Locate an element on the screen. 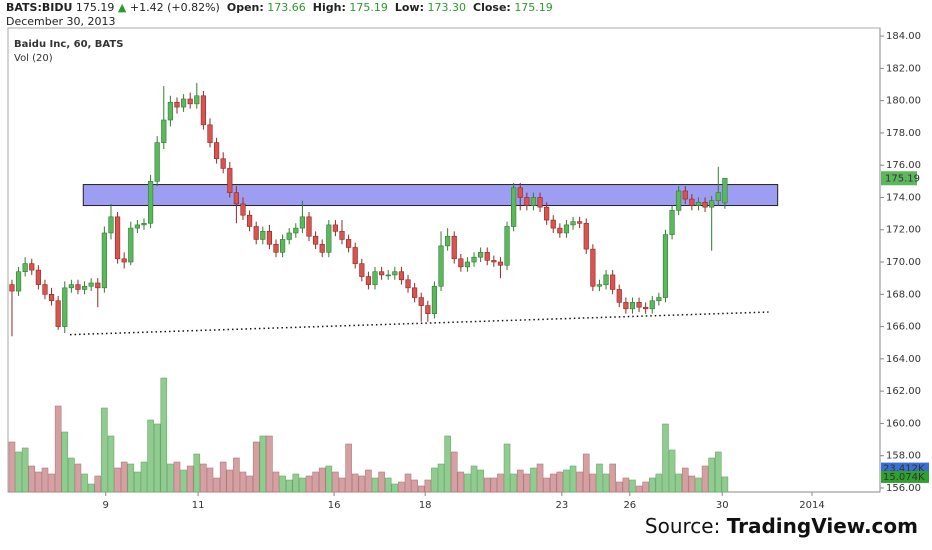  volume-title: Vol (20) is located at coordinates (33, 58).